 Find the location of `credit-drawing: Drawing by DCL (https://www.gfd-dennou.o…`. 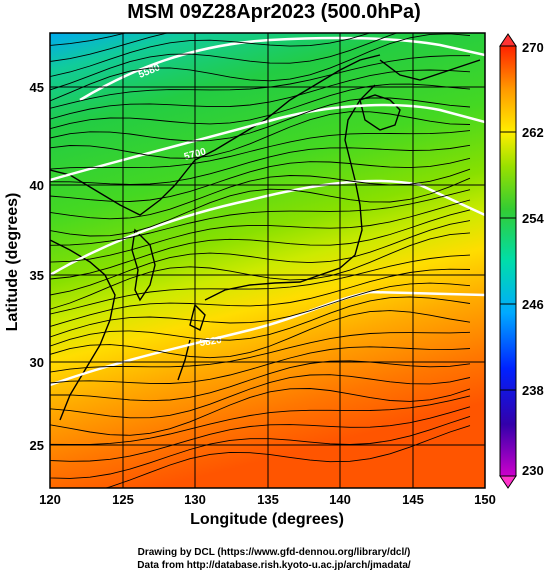

credit-drawing: Drawing by DCL (https://www.gfd-dennou.o… is located at coordinates (274, 552).